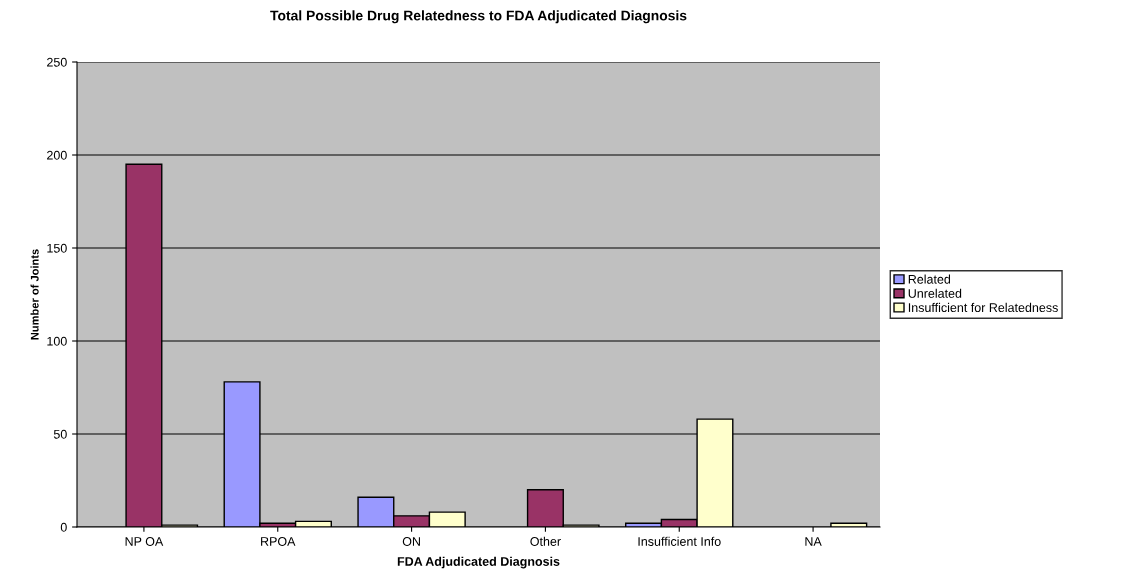 The image size is (1121, 577). I want to click on chart-title: Total Possible Drug Relatedness to FDA Adjudicated Diagnosis, so click(478, 17).